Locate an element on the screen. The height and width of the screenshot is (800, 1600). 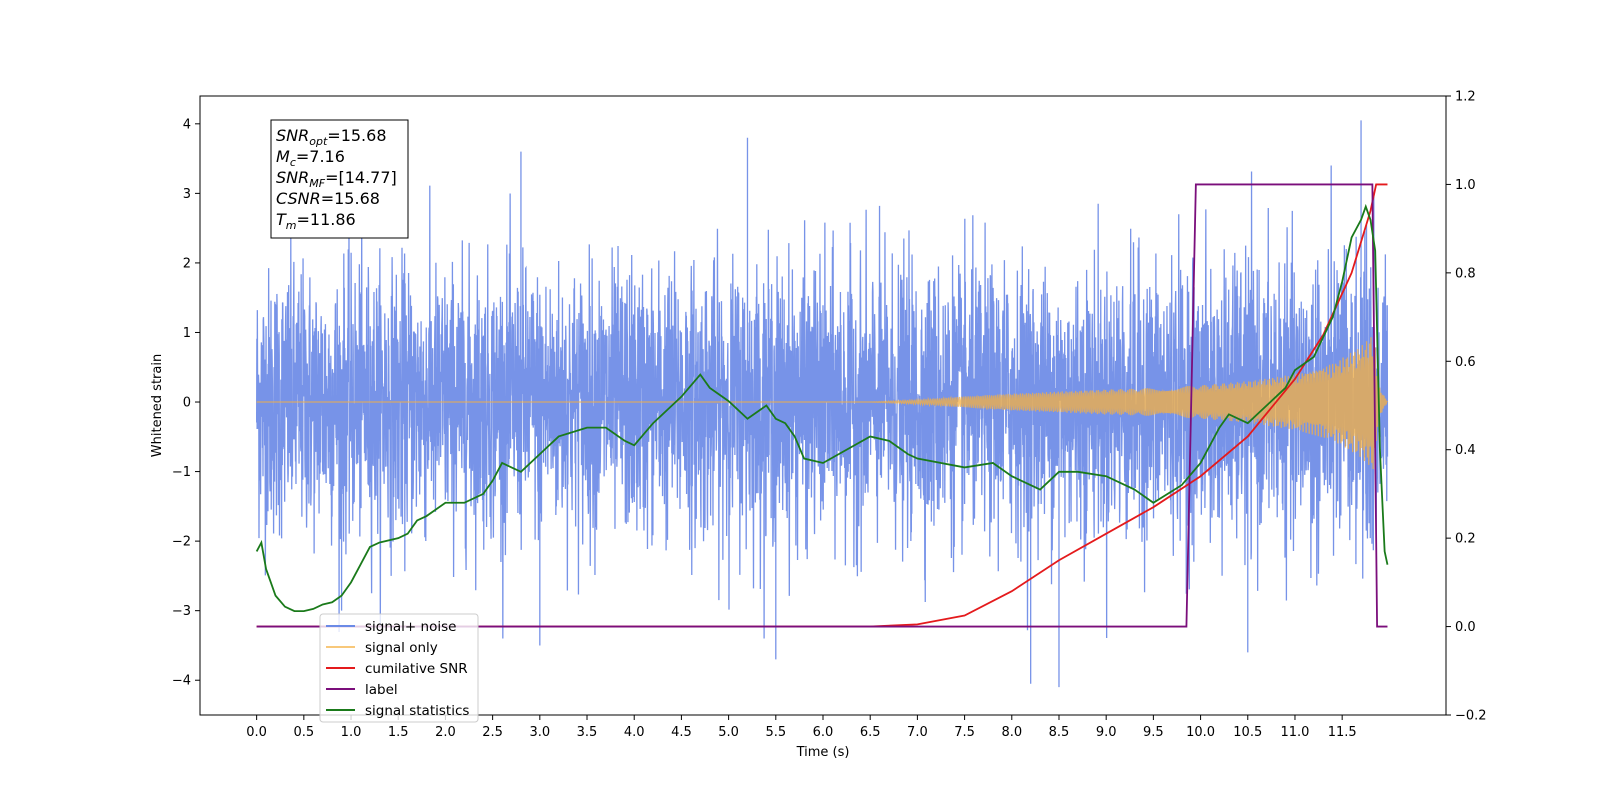
x-tick-label: 8.5 is located at coordinates (1059, 732).